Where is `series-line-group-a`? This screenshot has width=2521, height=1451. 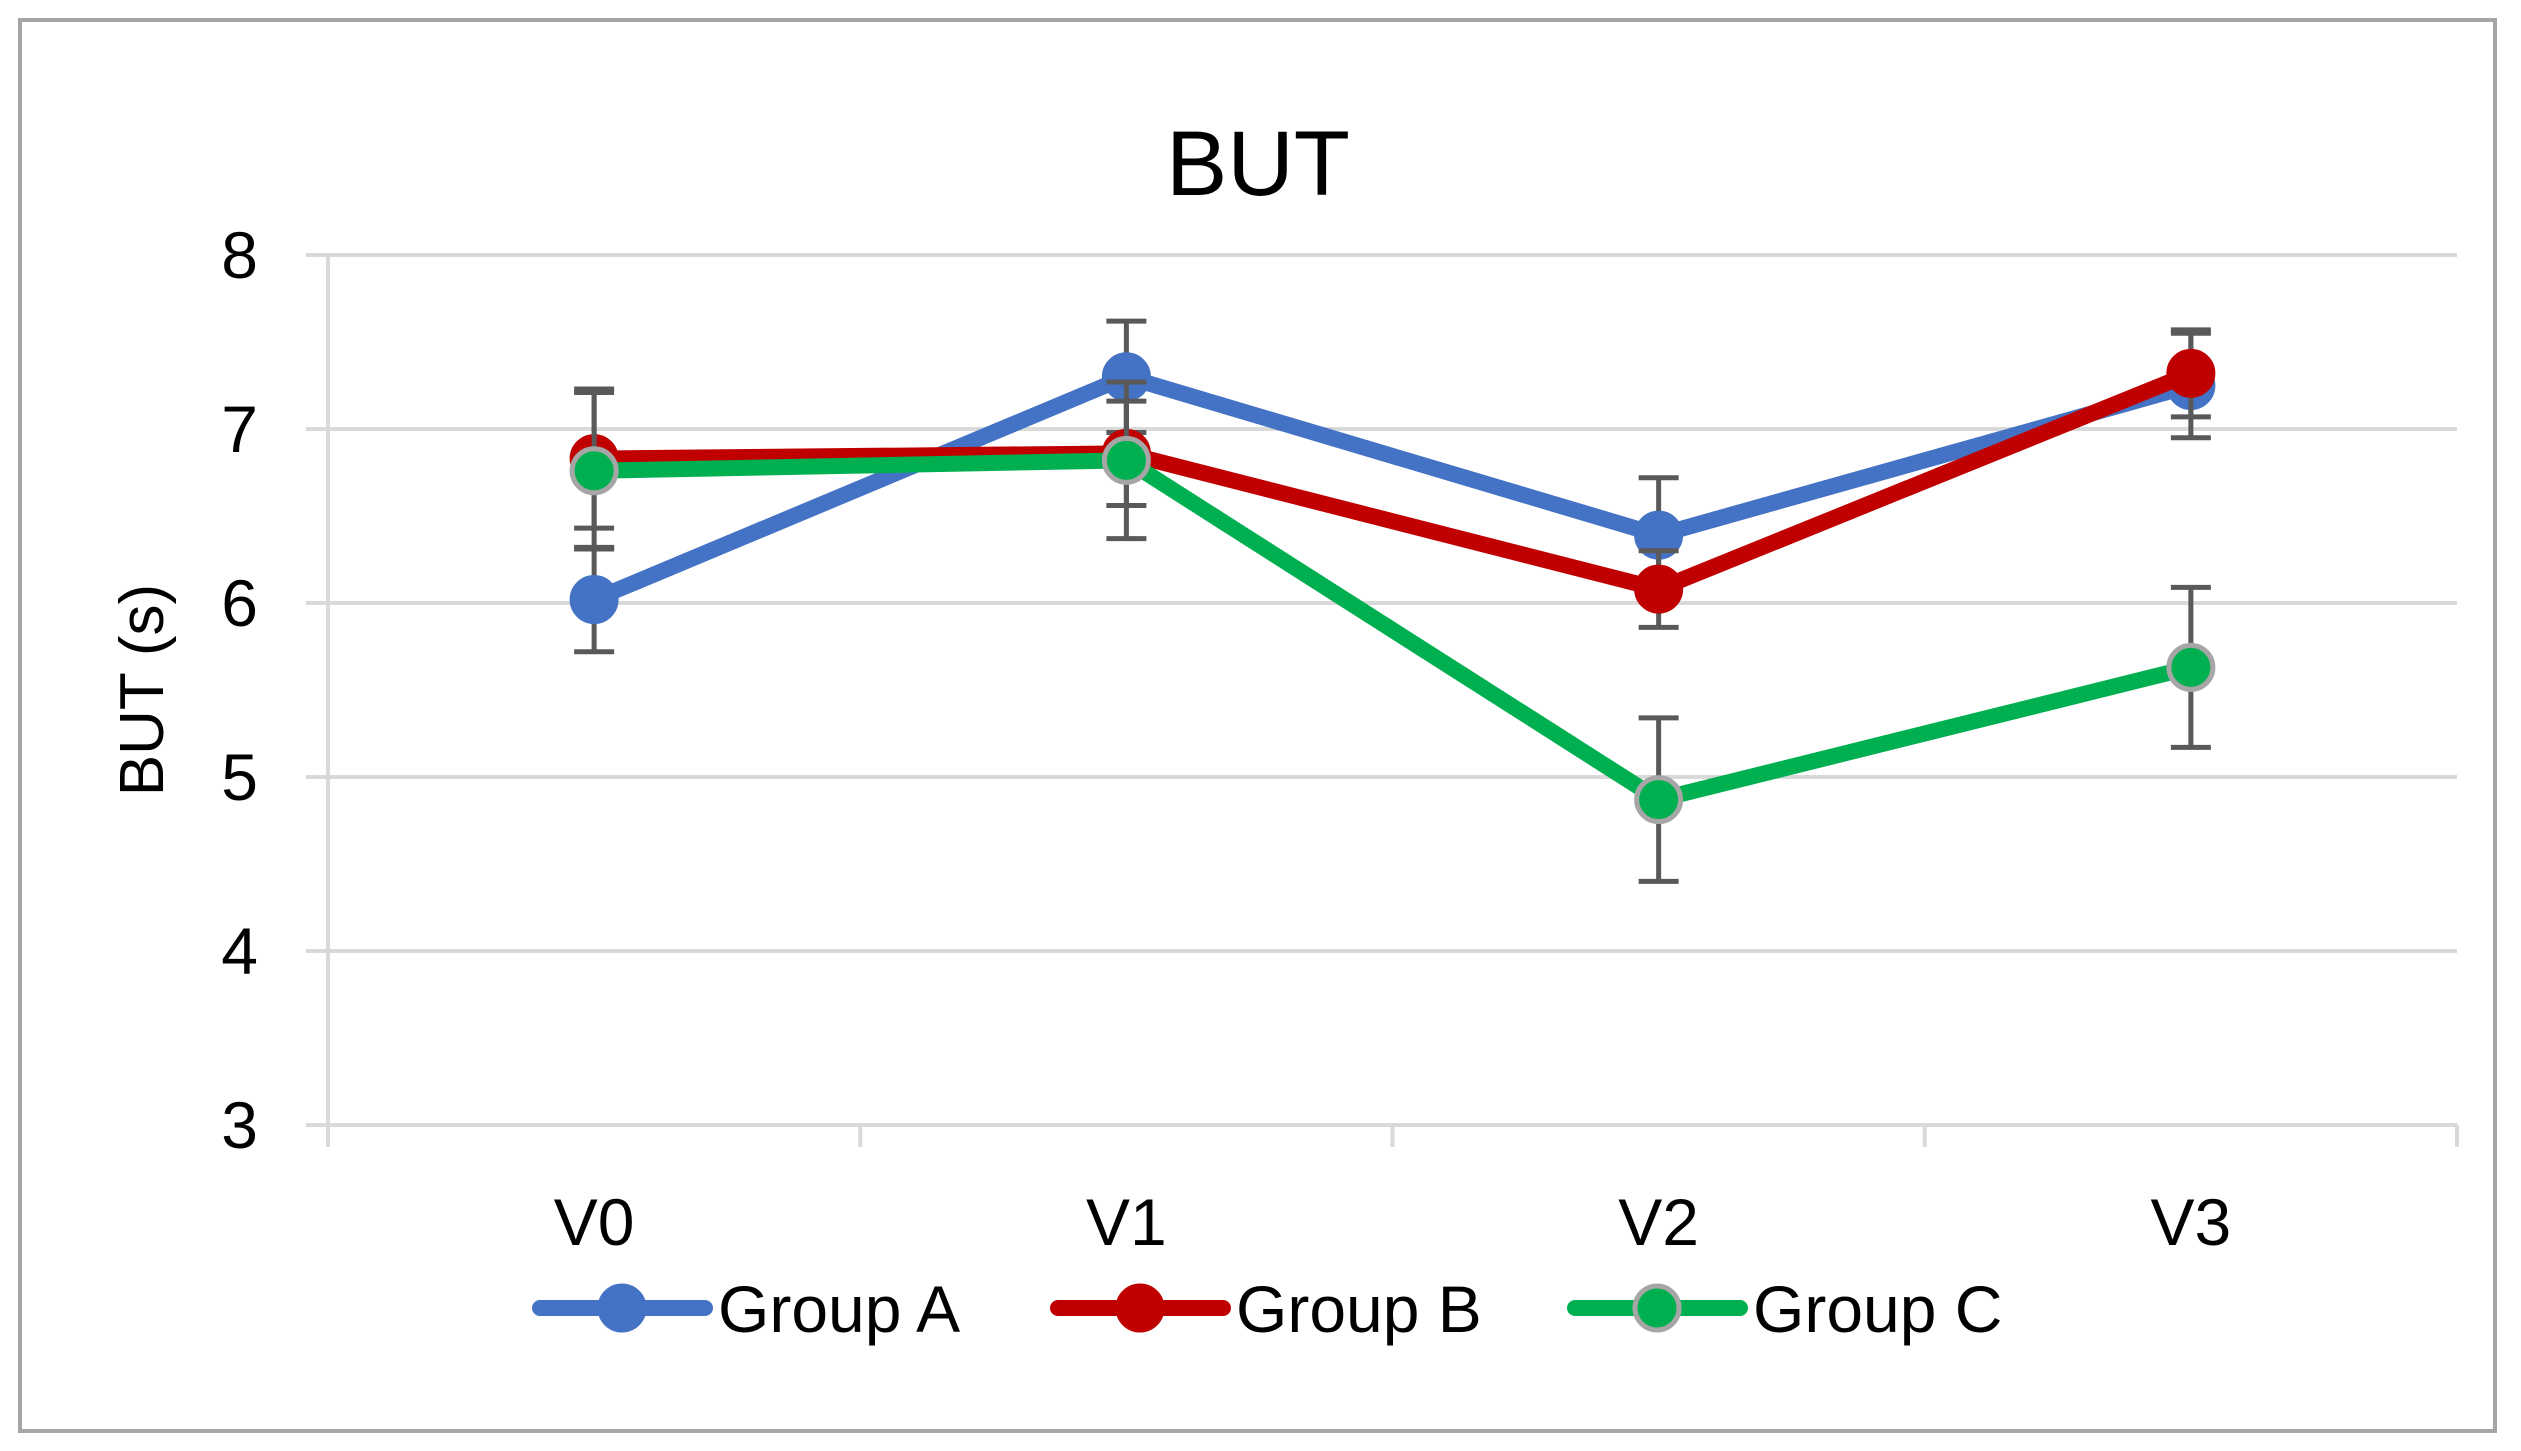
series-line-group-a is located at coordinates (1392, 488).